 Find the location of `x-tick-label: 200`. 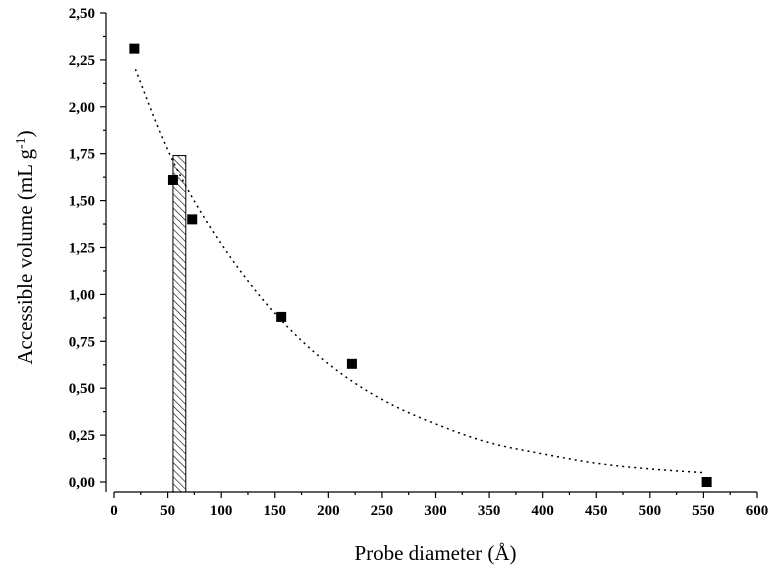

x-tick-label: 200 is located at coordinates (328, 511).